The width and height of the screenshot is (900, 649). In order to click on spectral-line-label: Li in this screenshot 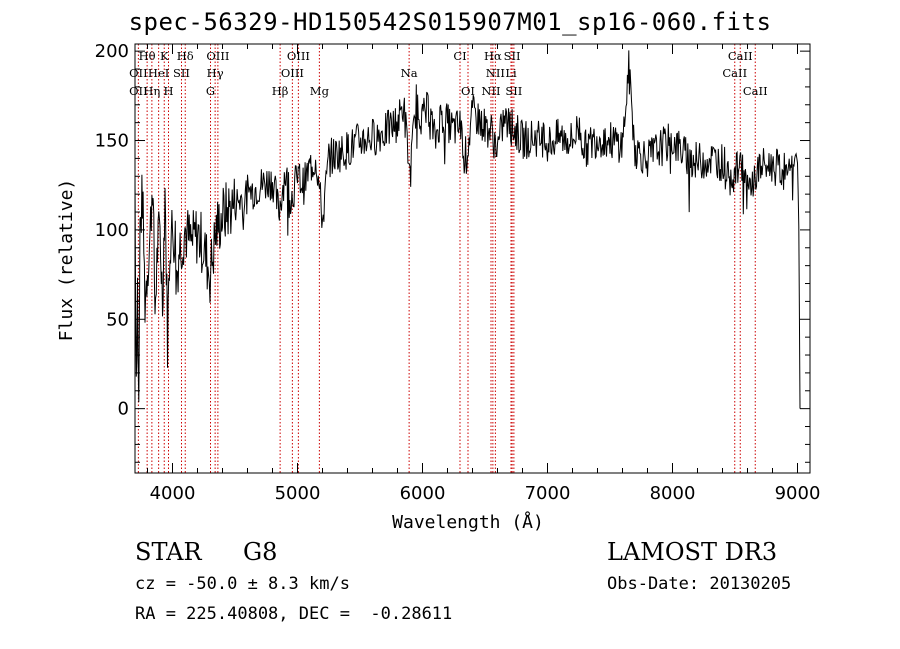, I will do `click(511, 73)`.